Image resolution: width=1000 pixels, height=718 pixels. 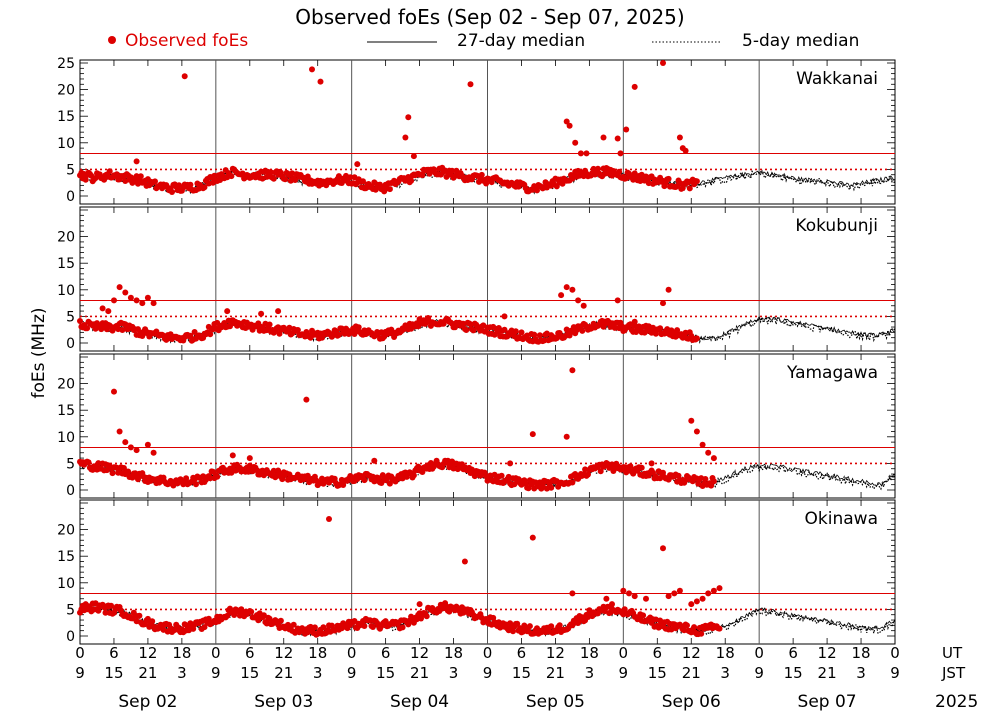 What do you see at coordinates (800, 41) in the screenshot?
I see `legend-5day-label: 5-day median` at bounding box center [800, 41].